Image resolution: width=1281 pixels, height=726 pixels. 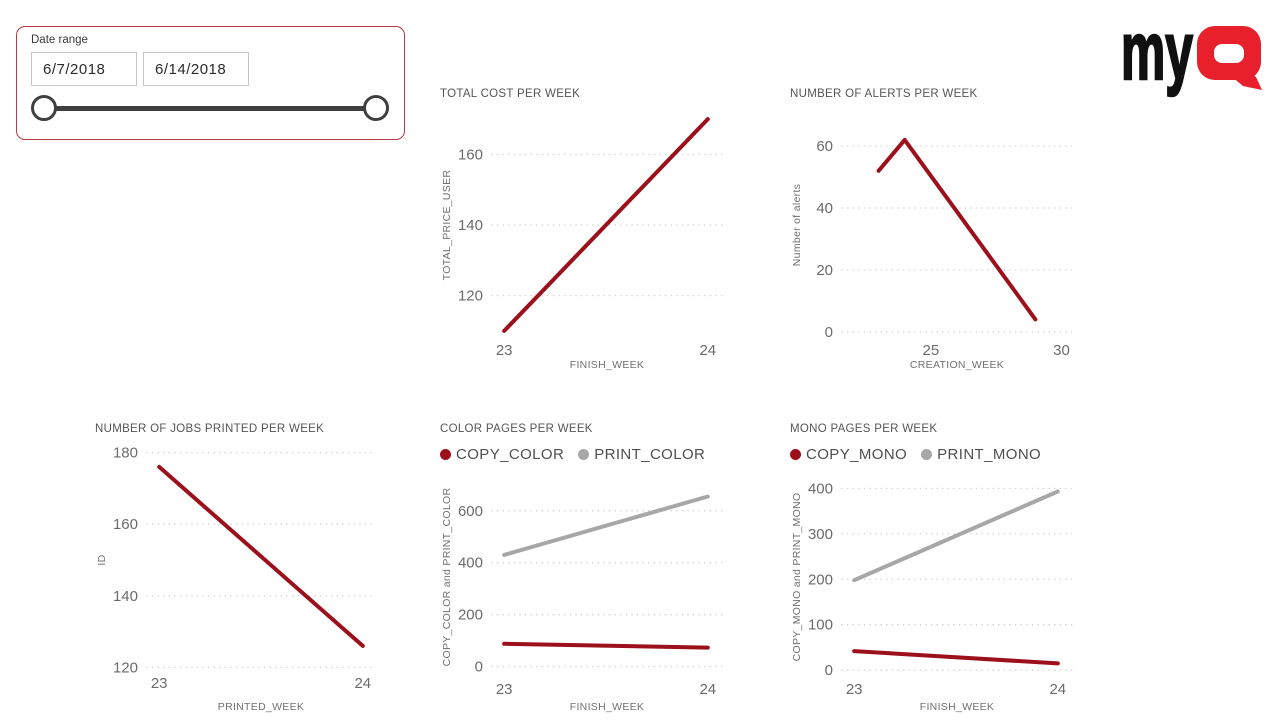 What do you see at coordinates (510, 94) in the screenshot?
I see `chart-title: TOTAL COST PER WEEK` at bounding box center [510, 94].